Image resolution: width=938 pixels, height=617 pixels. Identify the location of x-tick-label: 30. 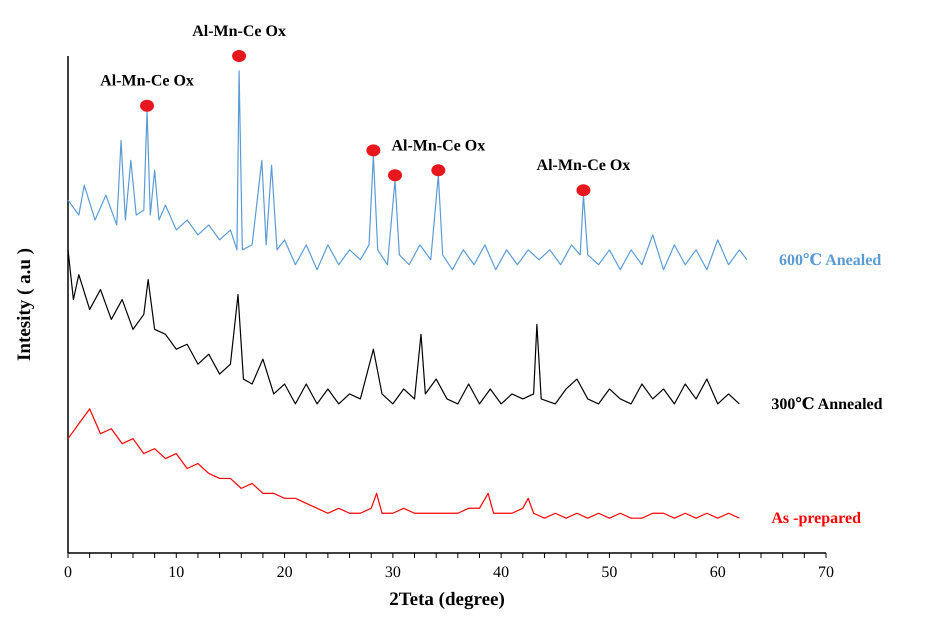
(392, 572).